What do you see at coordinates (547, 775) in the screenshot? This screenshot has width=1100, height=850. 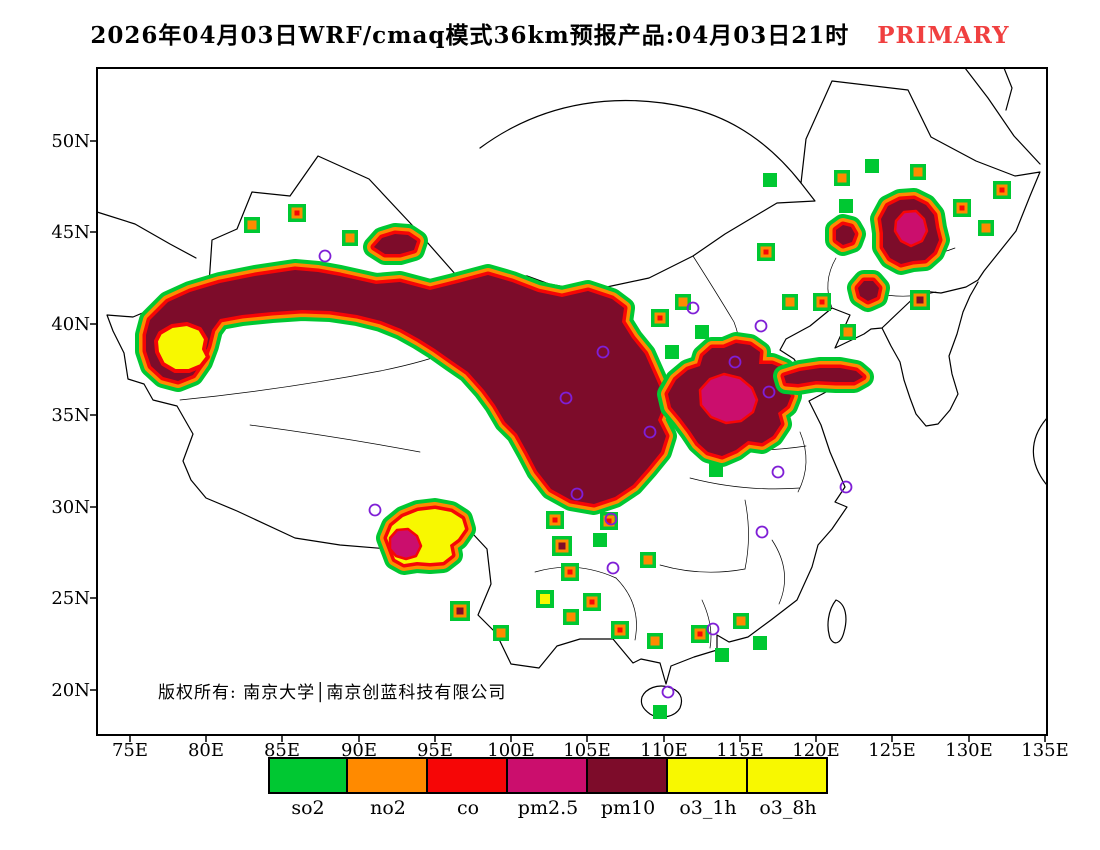 I see `legend-swatch-pm25` at bounding box center [547, 775].